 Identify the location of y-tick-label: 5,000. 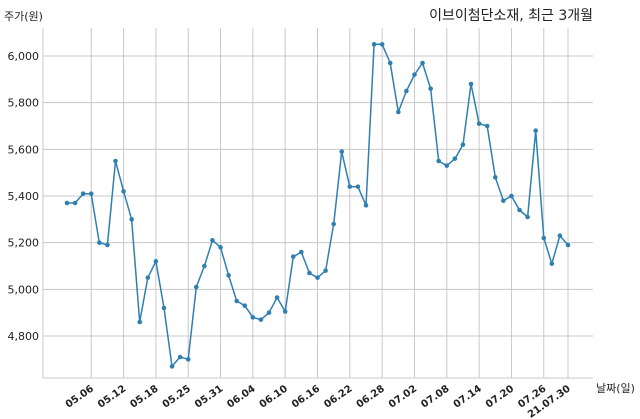
(24, 289).